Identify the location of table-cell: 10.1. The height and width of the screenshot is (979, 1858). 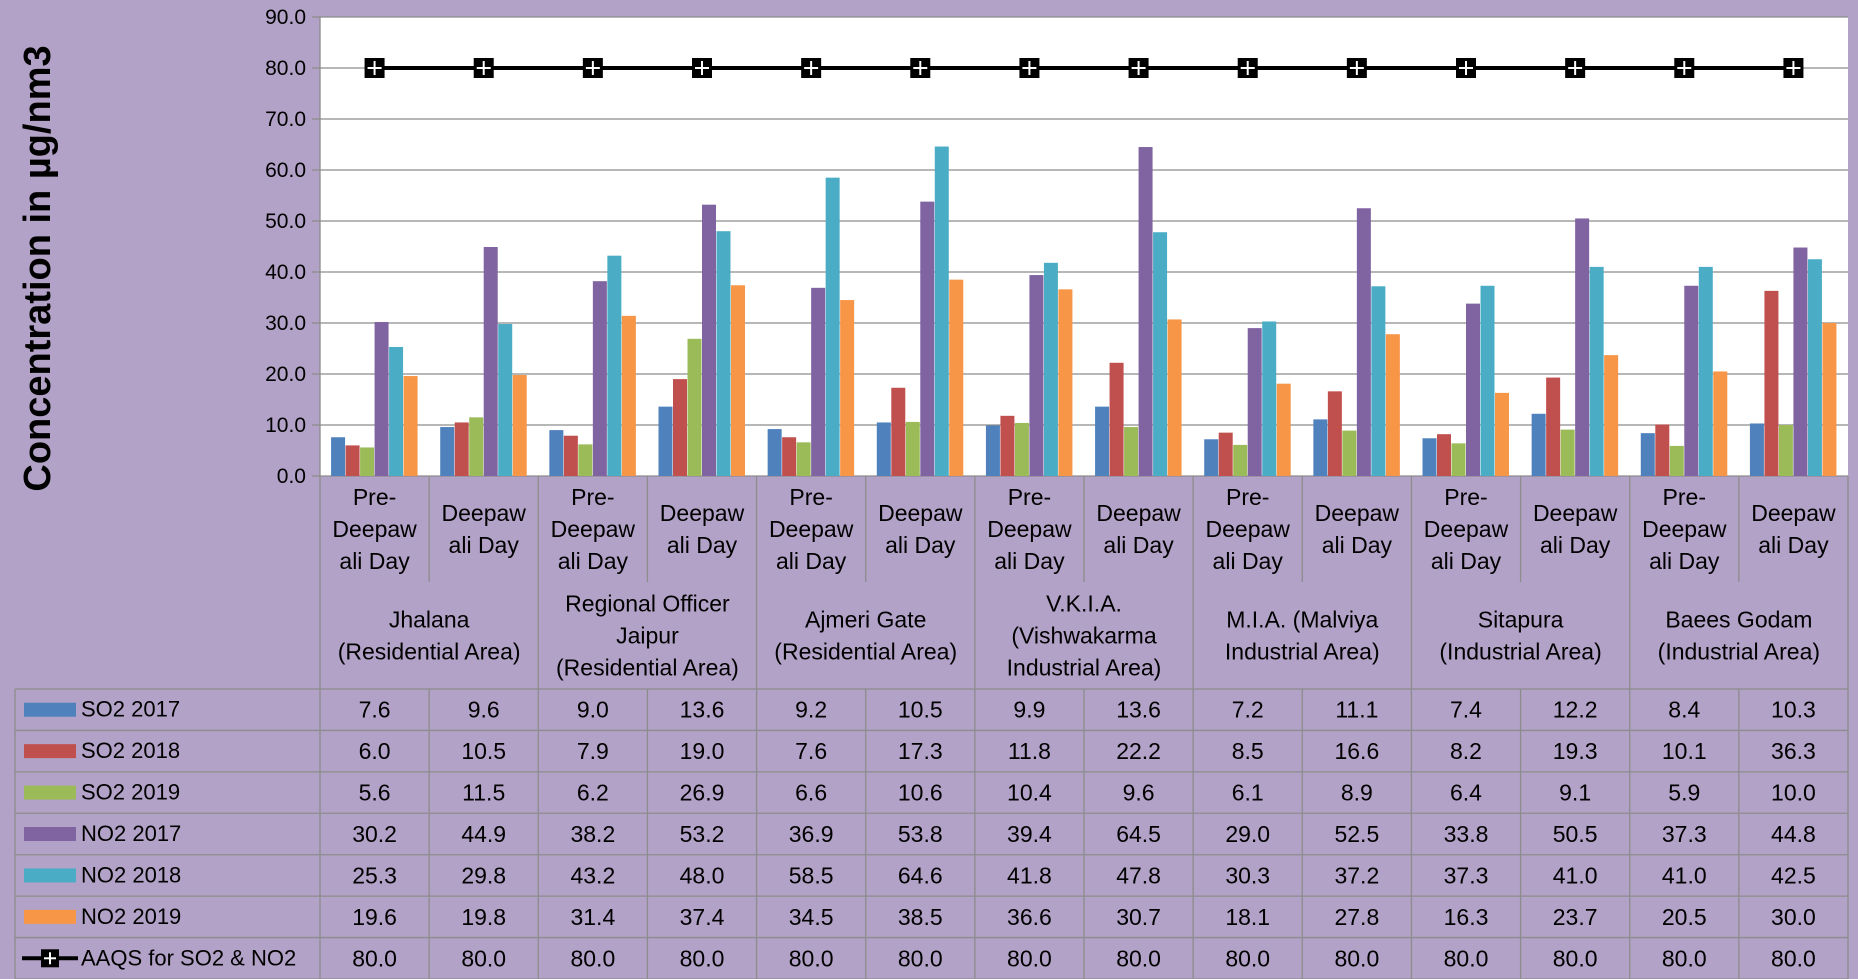
(1684, 751).